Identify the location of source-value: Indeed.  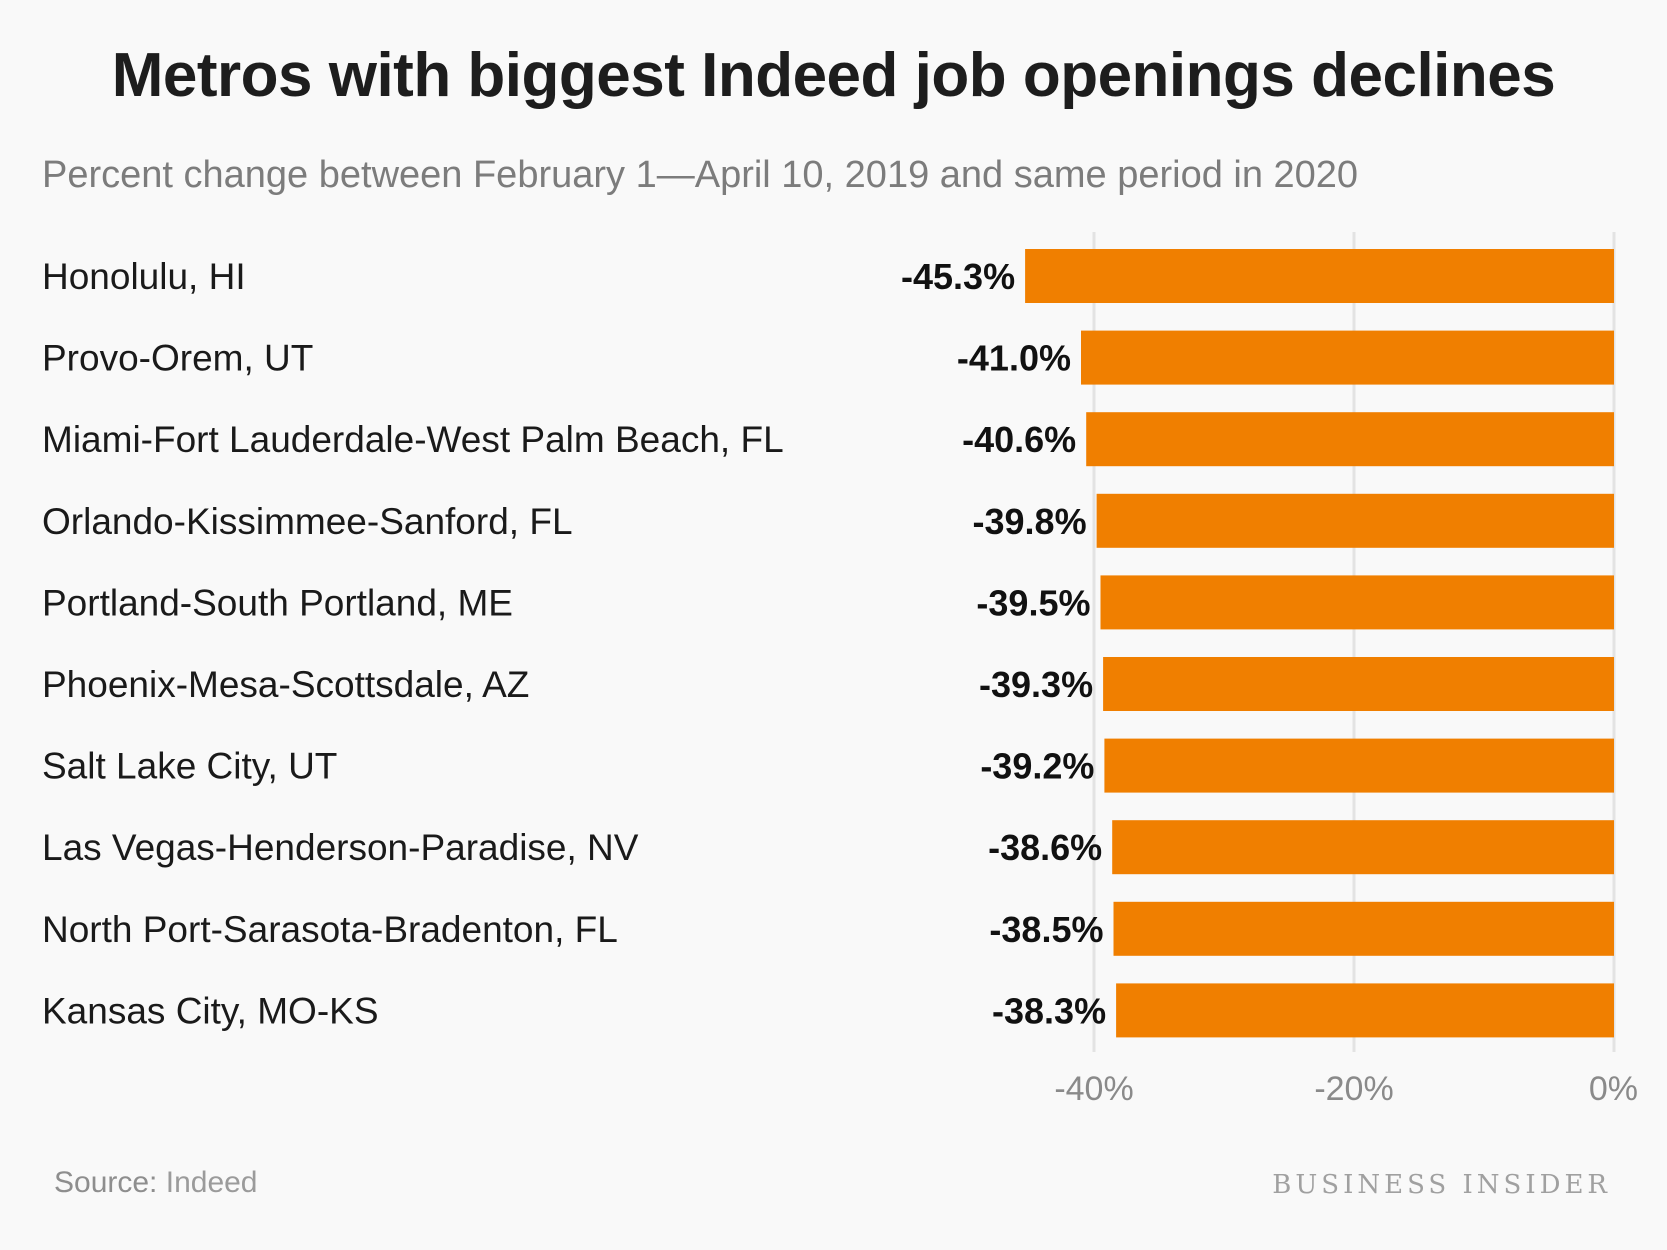
(211, 1182).